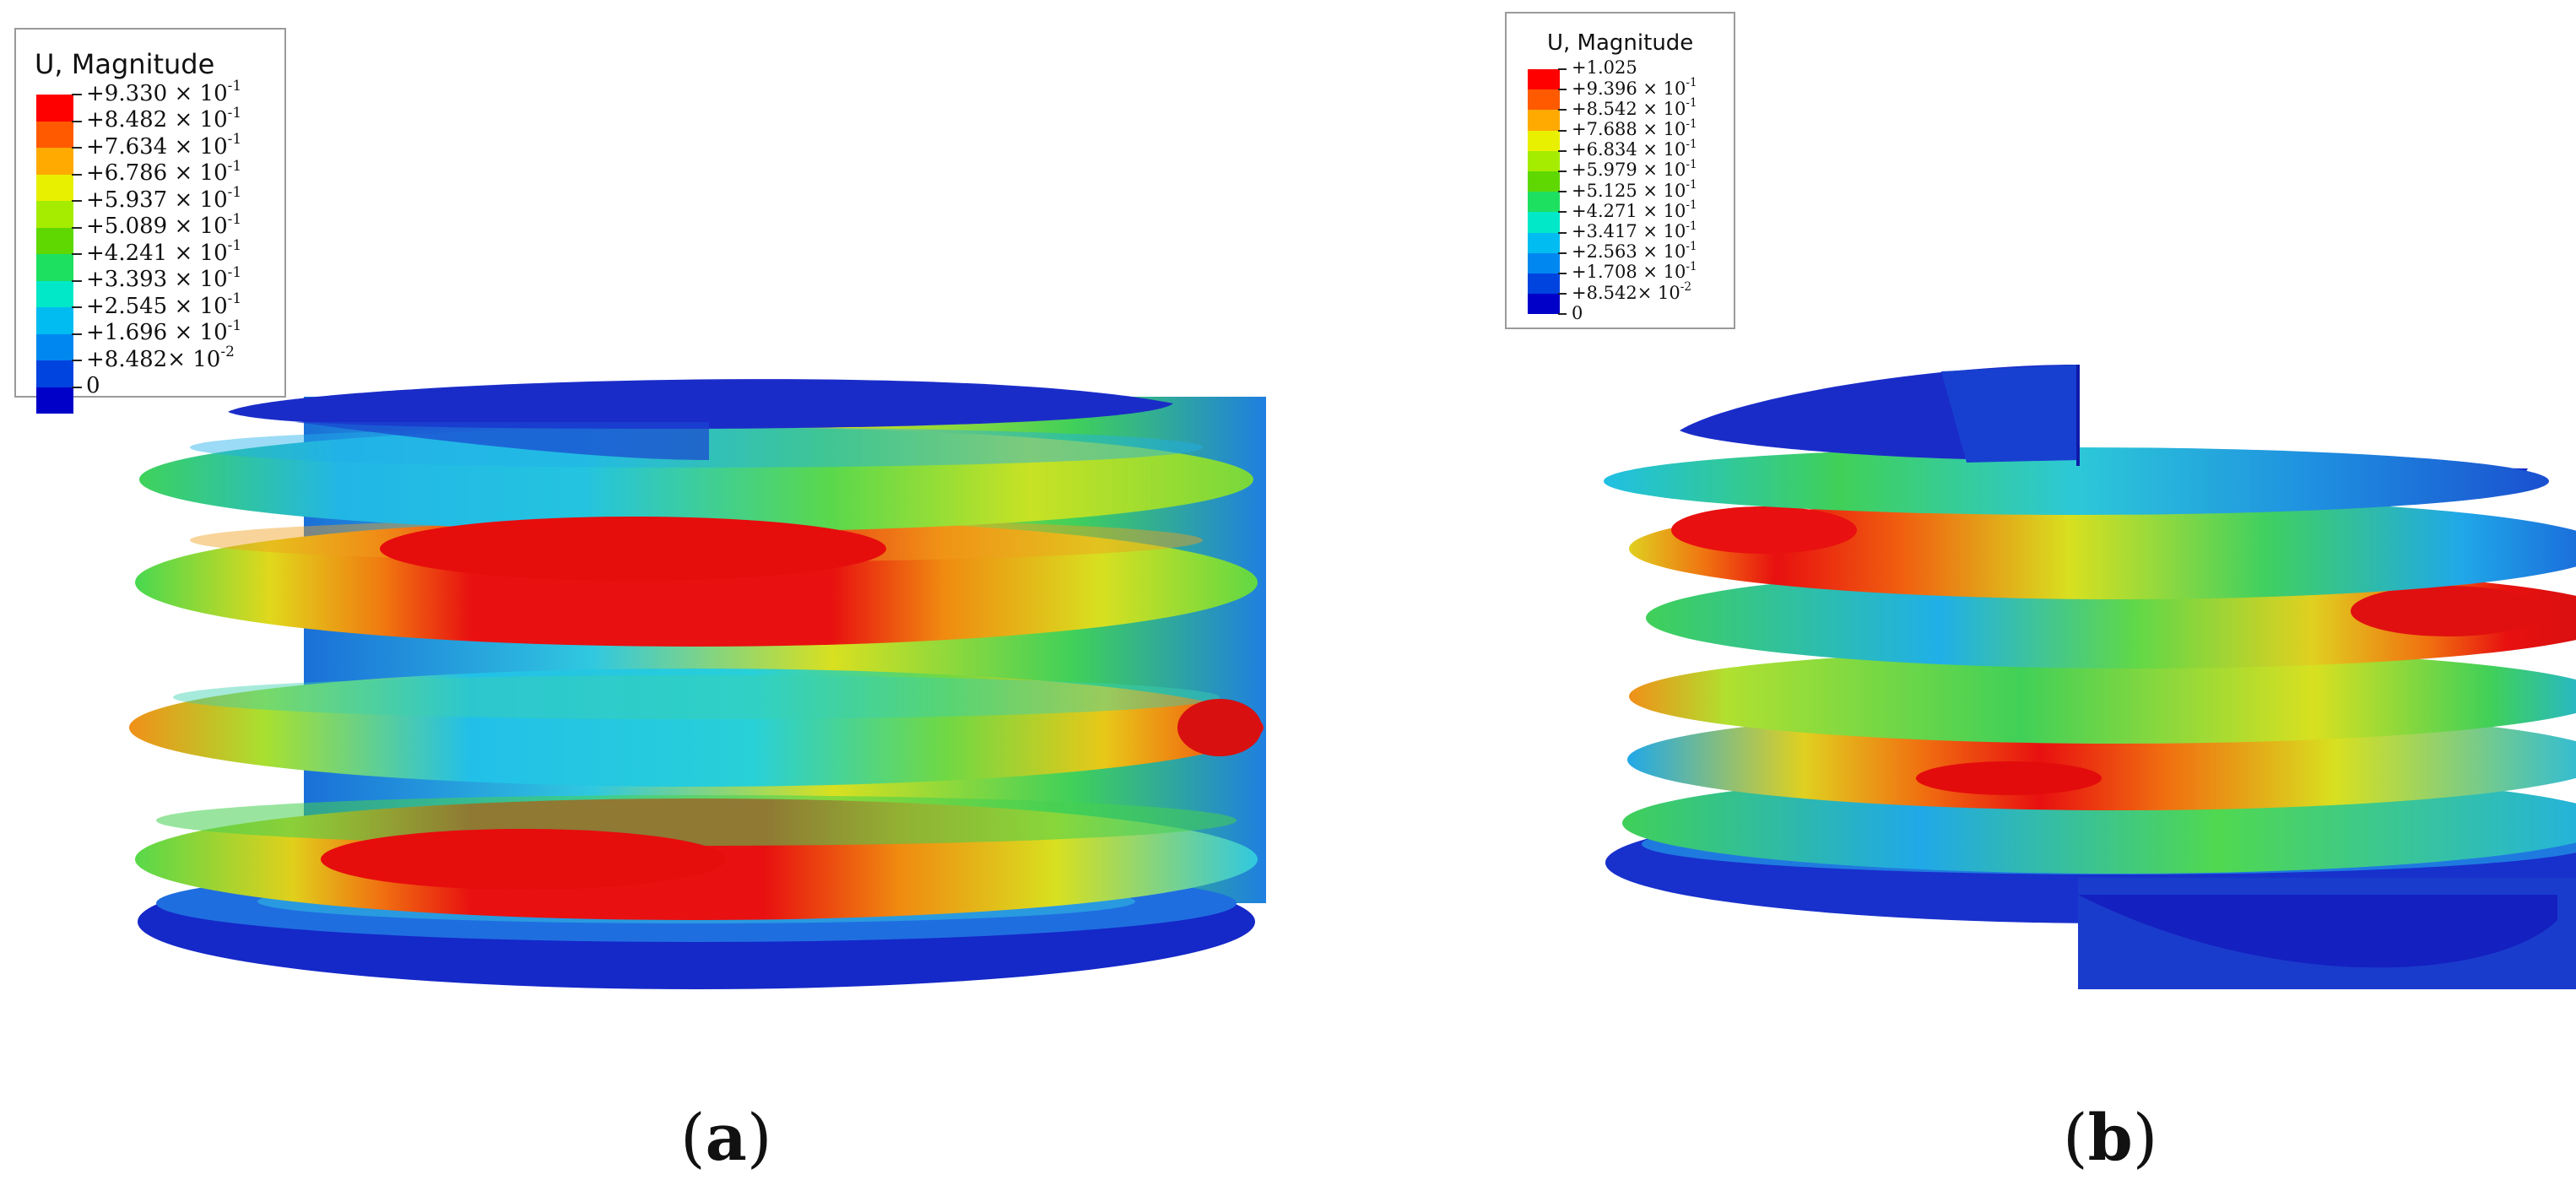 Image resolution: width=2576 pixels, height=1191 pixels. I want to click on legend-a-label: +4.241 × 10-1, so click(164, 251).